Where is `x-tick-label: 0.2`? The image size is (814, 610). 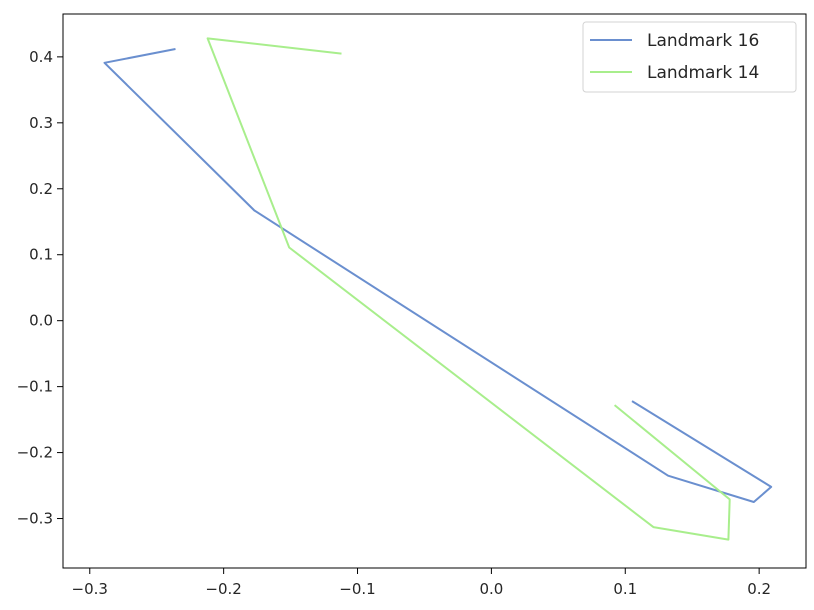
x-tick-label: 0.2 is located at coordinates (759, 589).